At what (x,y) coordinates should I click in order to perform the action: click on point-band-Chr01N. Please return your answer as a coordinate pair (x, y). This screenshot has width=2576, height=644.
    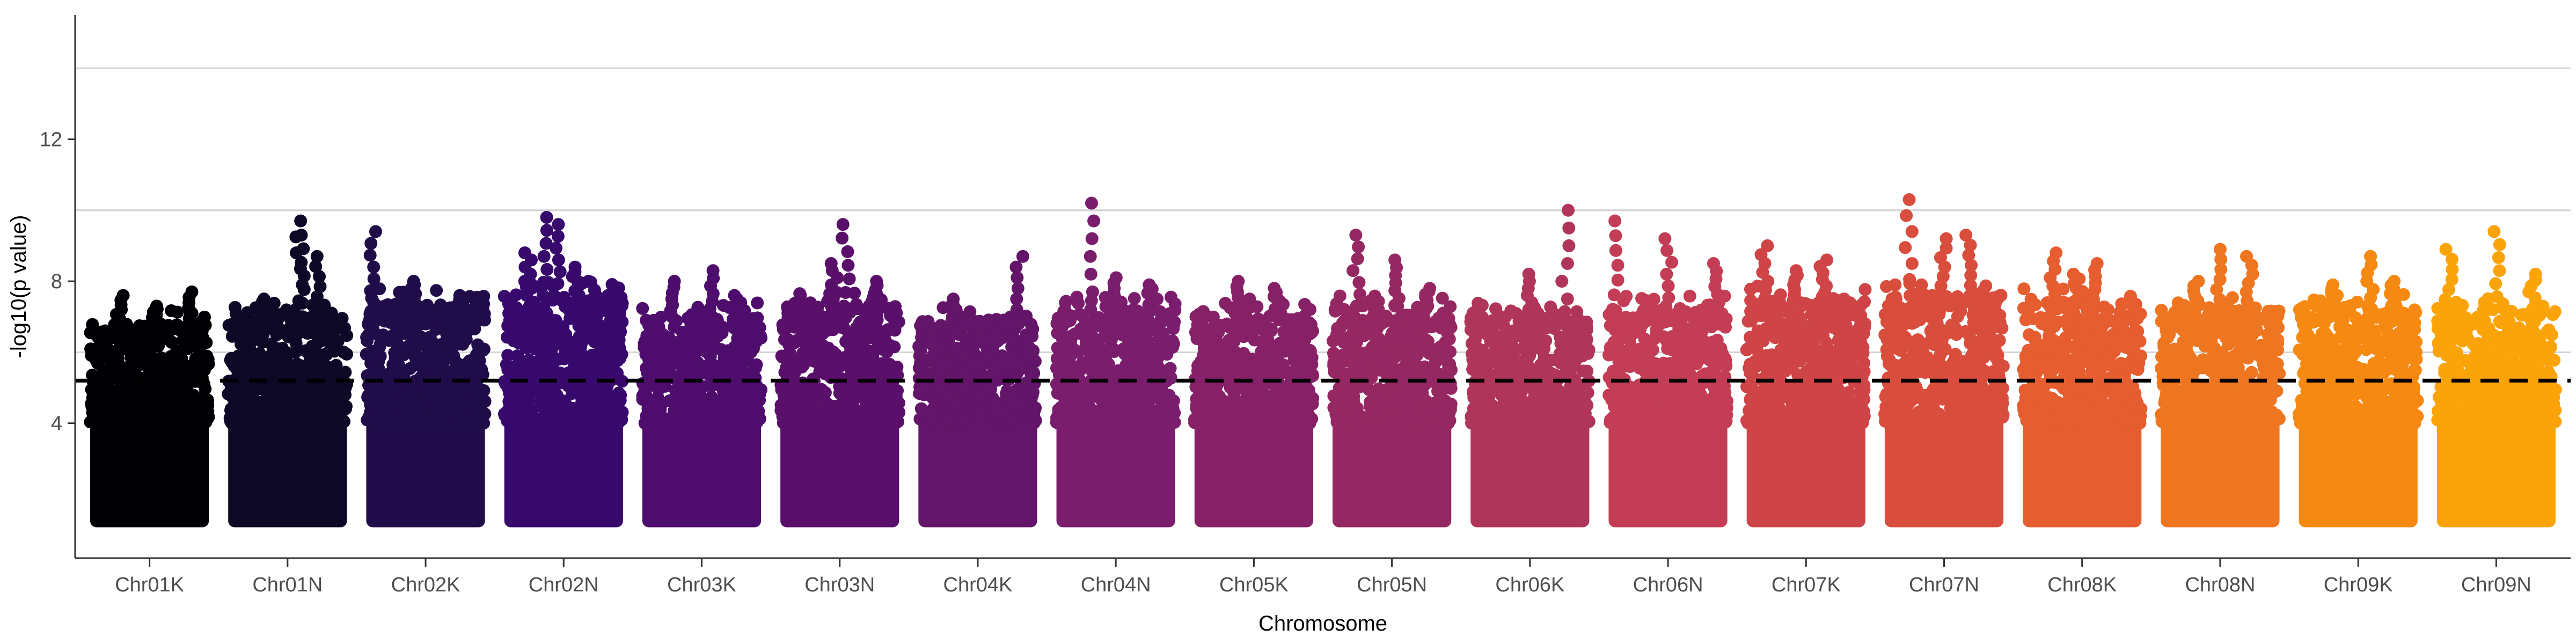
    Looking at the image, I should click on (287, 470).